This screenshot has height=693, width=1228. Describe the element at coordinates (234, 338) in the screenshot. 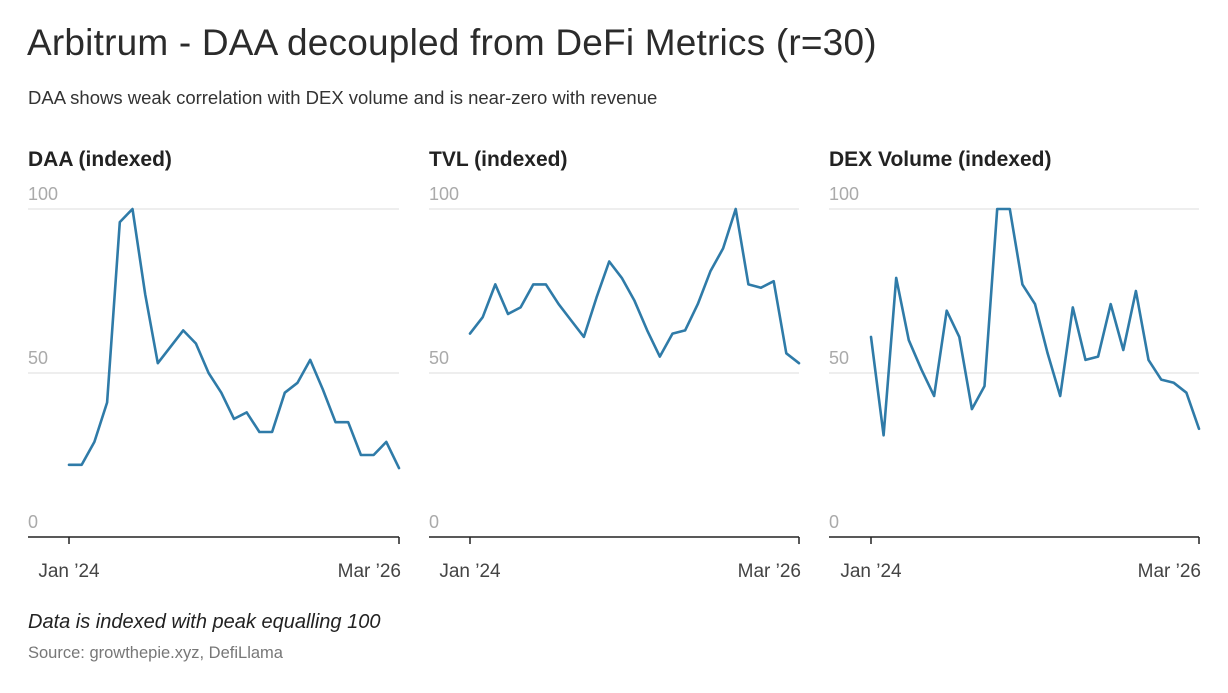

I see `series-line-daa` at that location.